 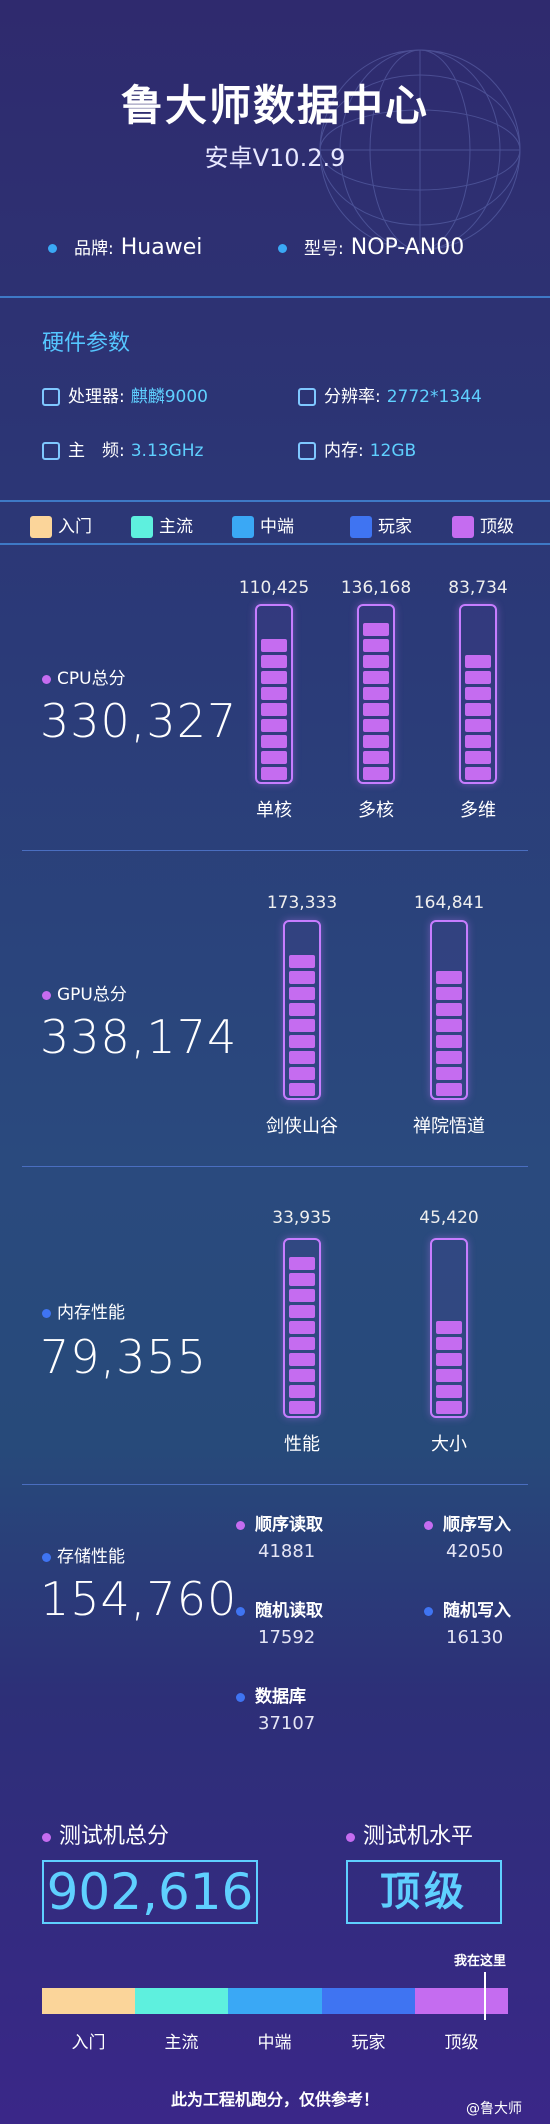 I want to click on bar-name: 剑侠山谷, so click(x=302, y=1126).